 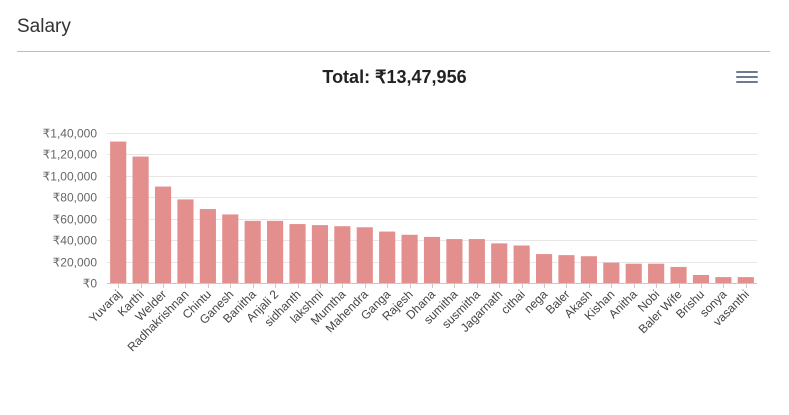 I want to click on y-tick-label: ₹40,000, so click(x=75, y=241).